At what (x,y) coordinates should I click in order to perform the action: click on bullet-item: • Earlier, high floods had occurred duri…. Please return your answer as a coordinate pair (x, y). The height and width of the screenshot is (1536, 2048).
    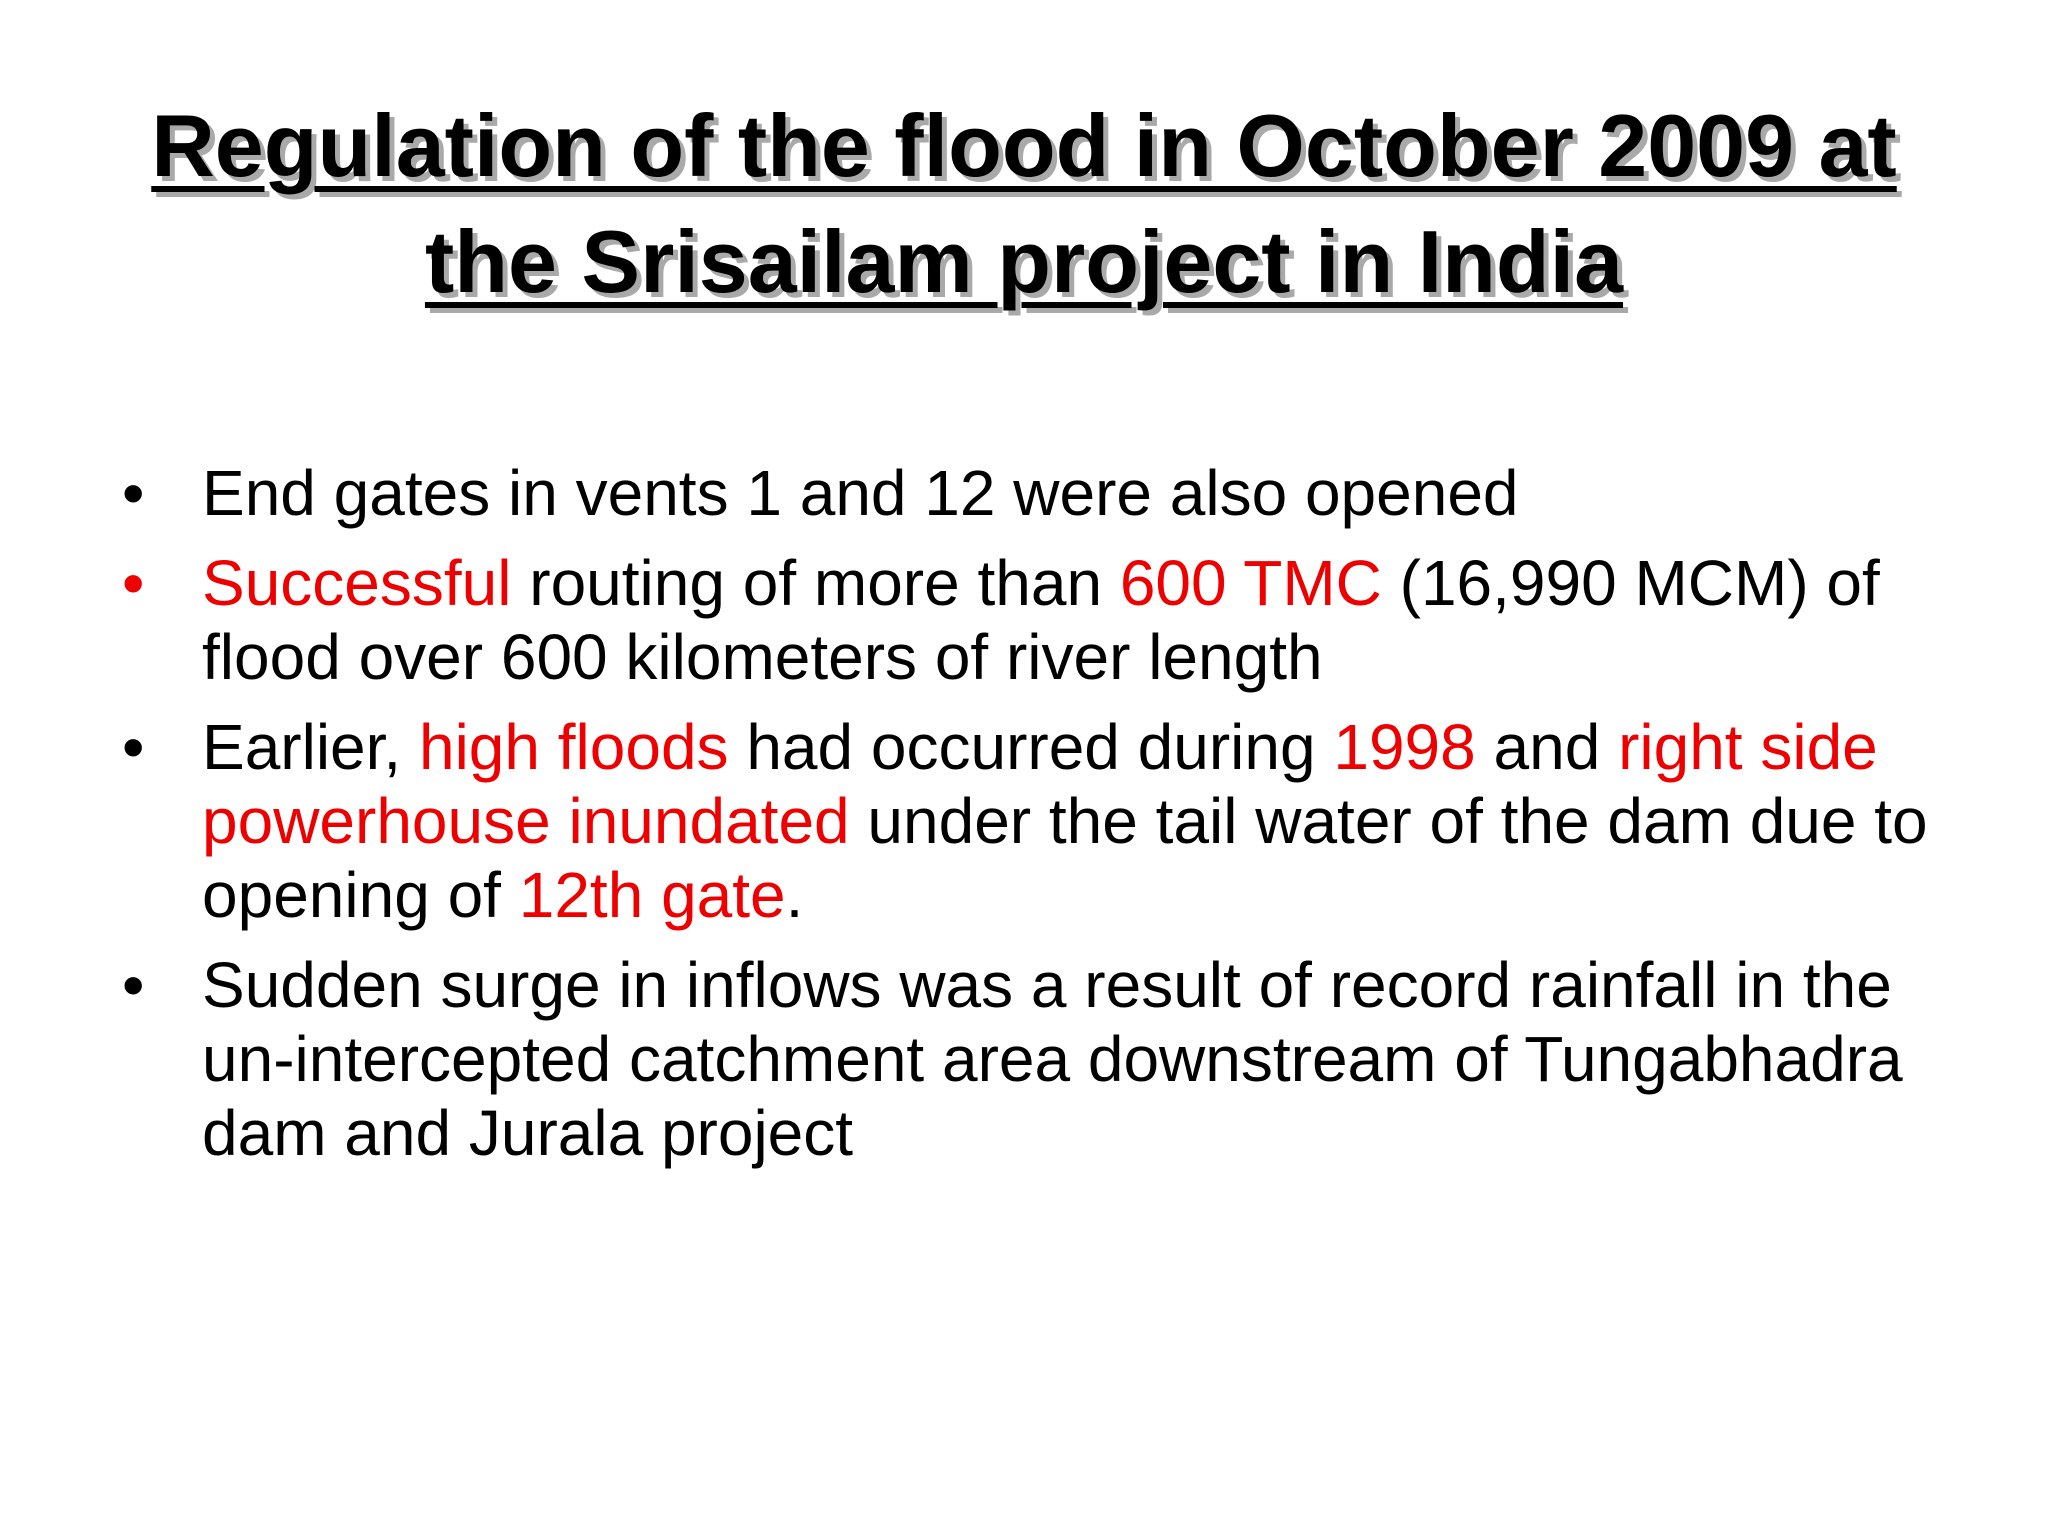
    Looking at the image, I should click on (1037, 821).